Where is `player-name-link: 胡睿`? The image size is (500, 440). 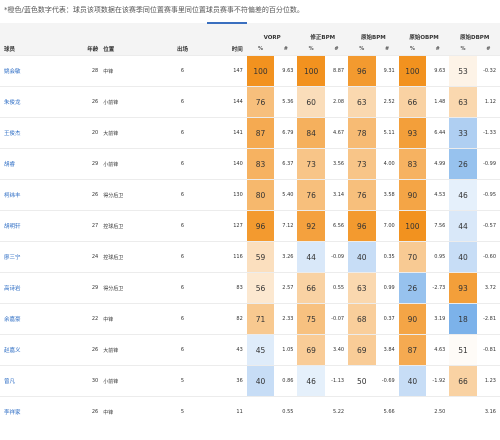
player-name-link: 胡睿 is located at coordinates (10, 165).